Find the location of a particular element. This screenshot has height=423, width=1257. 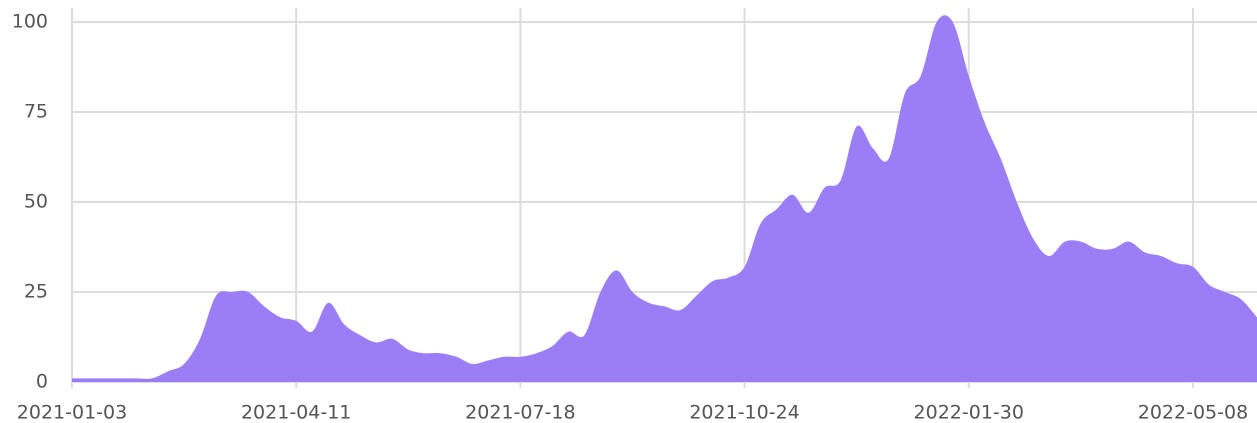

x-tick-label: 2021-10-24 is located at coordinates (744, 412).